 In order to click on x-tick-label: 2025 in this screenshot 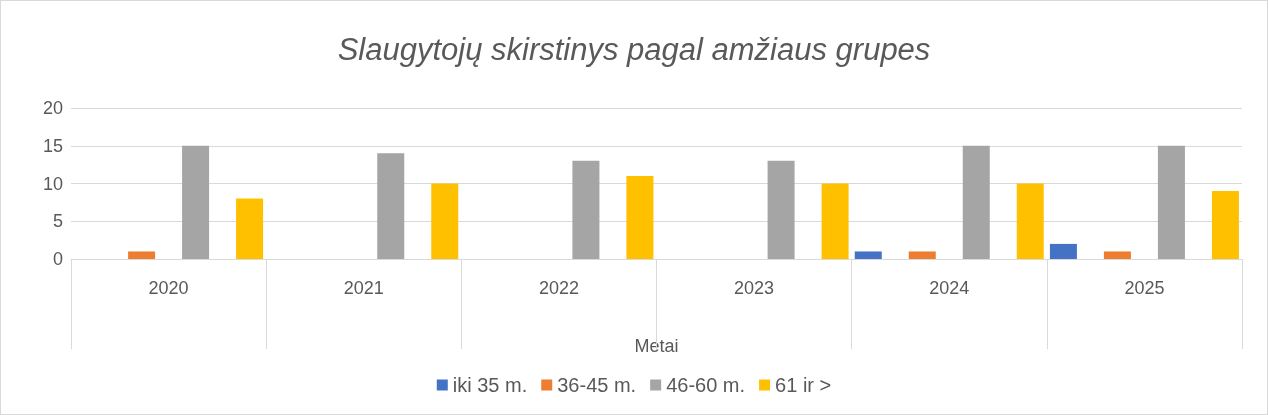, I will do `click(1144, 288)`.